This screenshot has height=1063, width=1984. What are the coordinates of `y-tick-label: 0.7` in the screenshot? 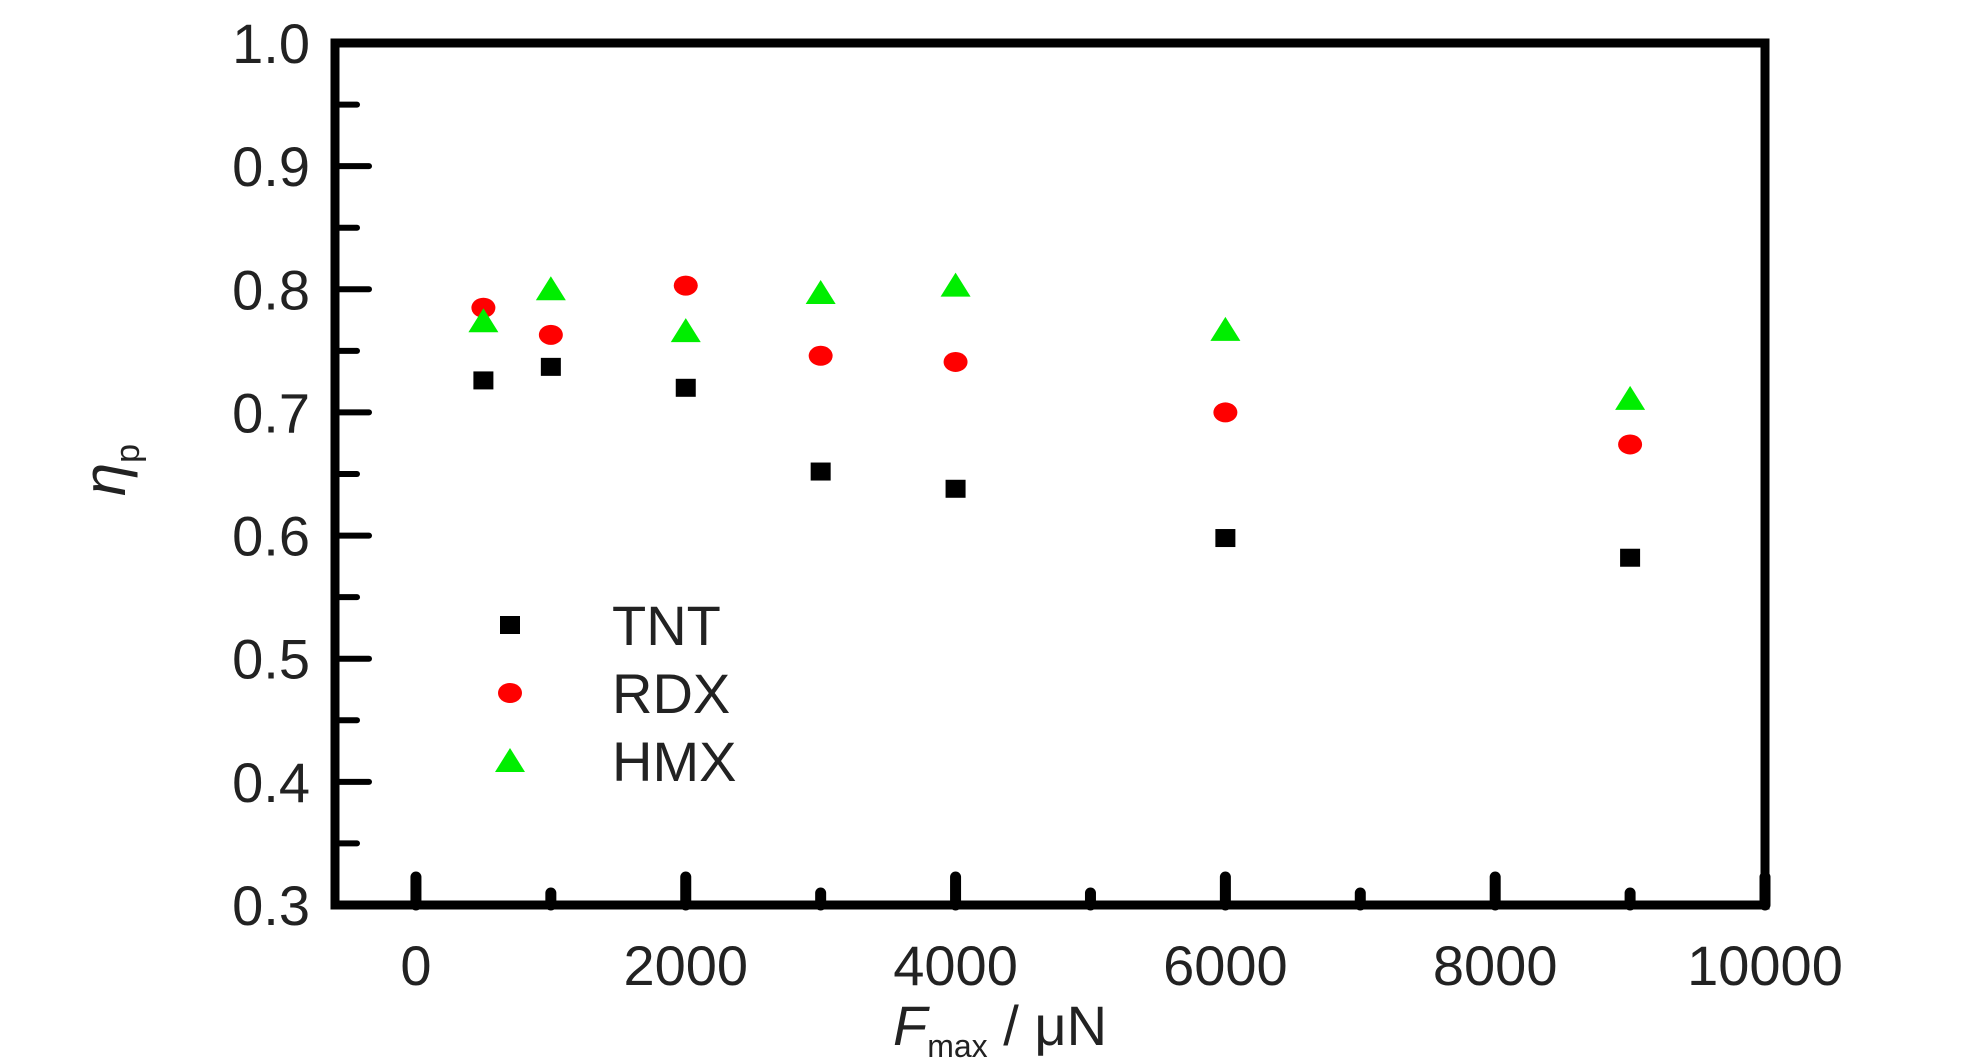 It's located at (271, 412).